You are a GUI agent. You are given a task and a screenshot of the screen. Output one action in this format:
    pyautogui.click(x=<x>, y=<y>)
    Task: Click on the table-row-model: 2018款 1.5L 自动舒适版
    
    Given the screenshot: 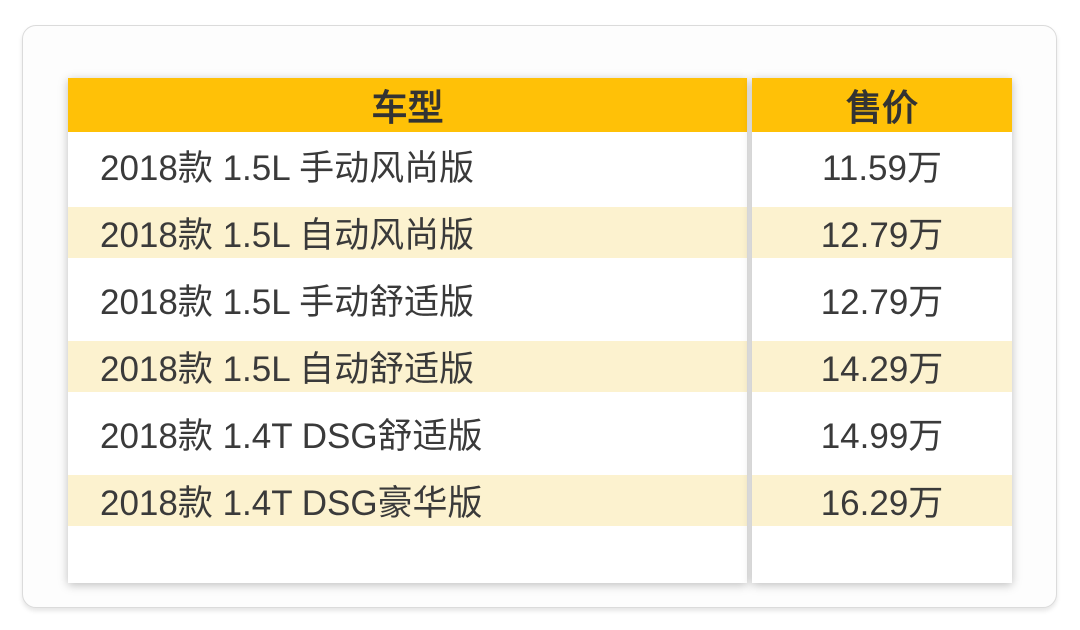 What is the action you would take?
    pyautogui.click(x=407, y=366)
    